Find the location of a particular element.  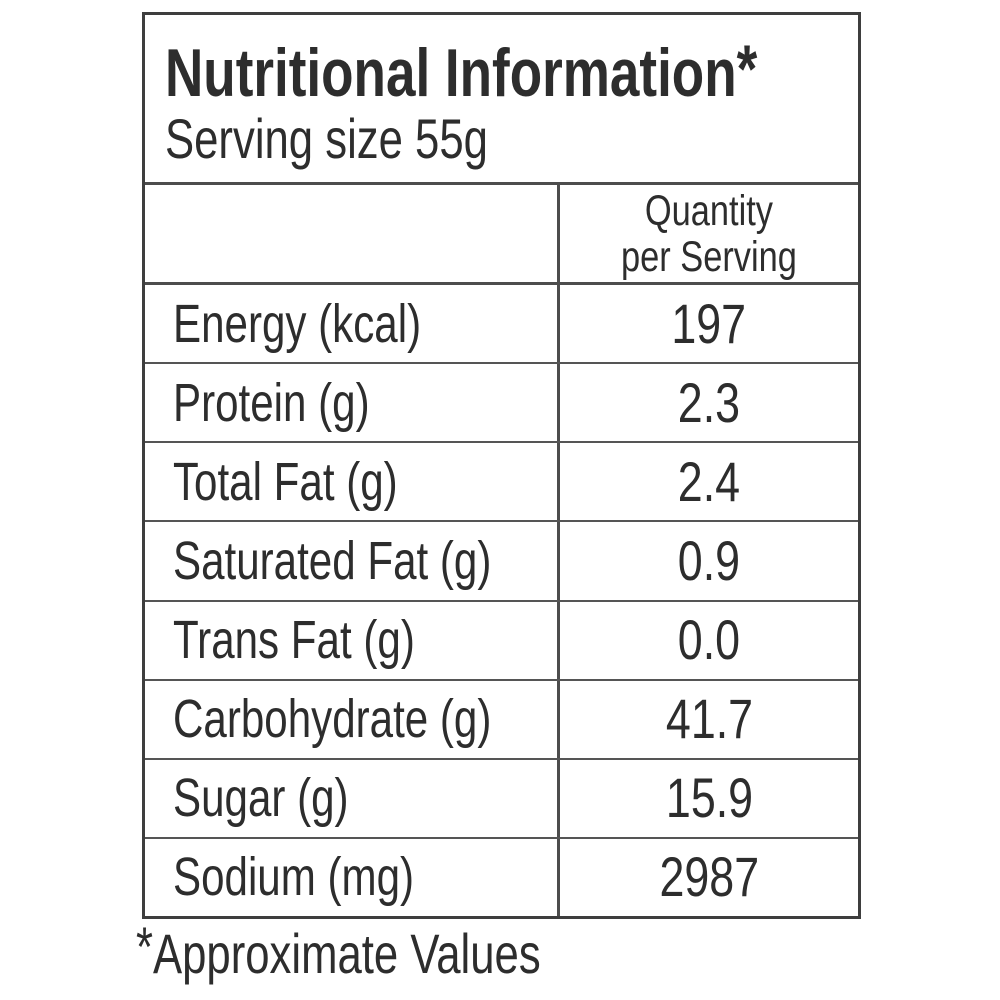

column-header-line2: per Serving is located at coordinates (709, 256).